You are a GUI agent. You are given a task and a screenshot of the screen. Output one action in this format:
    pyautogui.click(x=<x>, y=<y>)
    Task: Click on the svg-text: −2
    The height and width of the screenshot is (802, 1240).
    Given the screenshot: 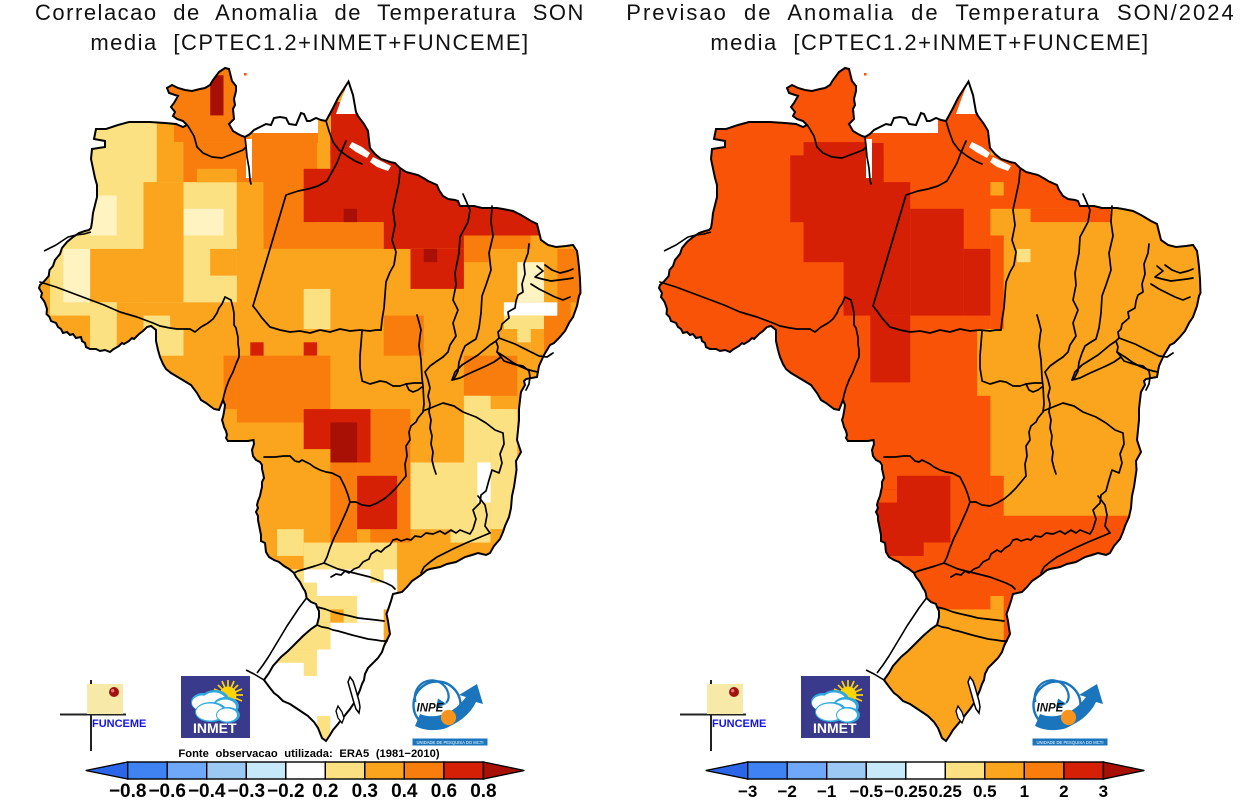 What is the action you would take?
    pyautogui.click(x=787, y=791)
    